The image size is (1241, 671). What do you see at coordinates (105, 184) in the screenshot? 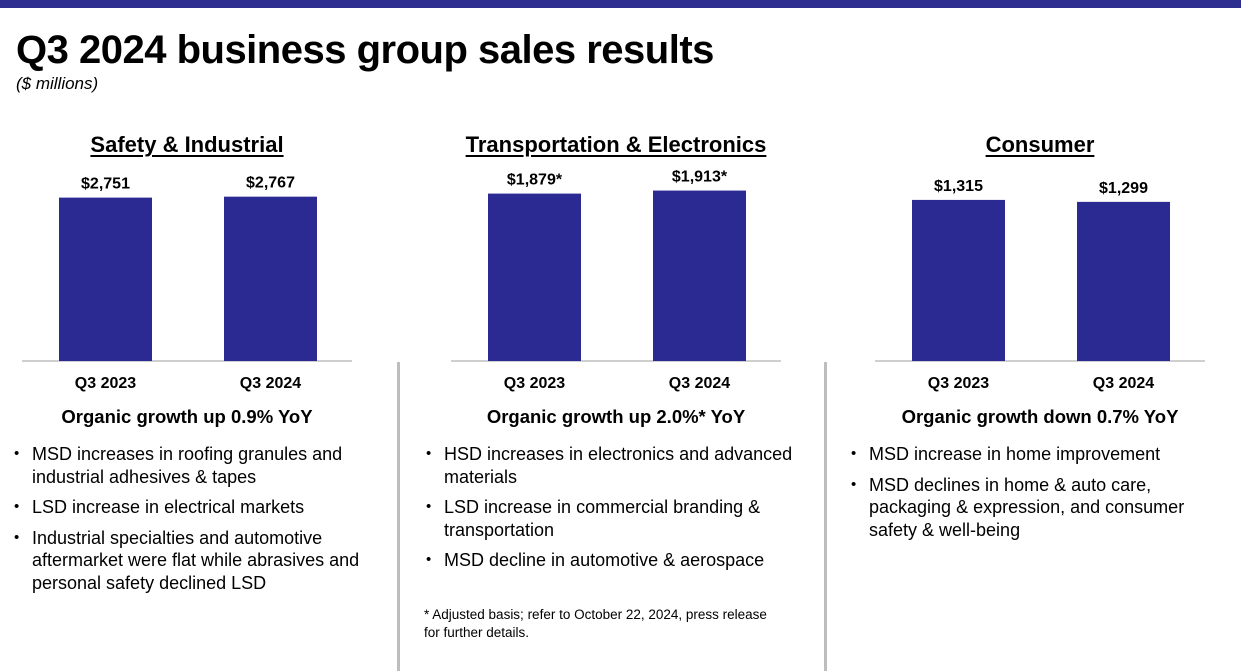
I see `bar-value-label: $2,751` at bounding box center [105, 184].